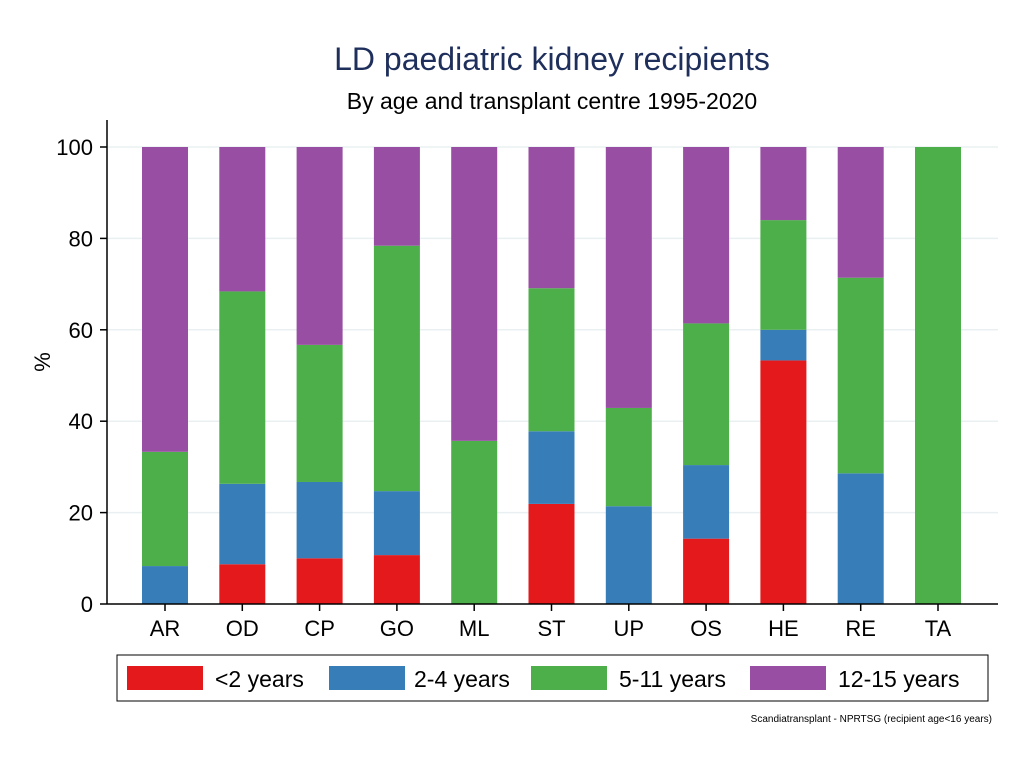 The height and width of the screenshot is (768, 1024). Describe the element at coordinates (672, 679) in the screenshot. I see `legend-label: 5-11 years` at that location.